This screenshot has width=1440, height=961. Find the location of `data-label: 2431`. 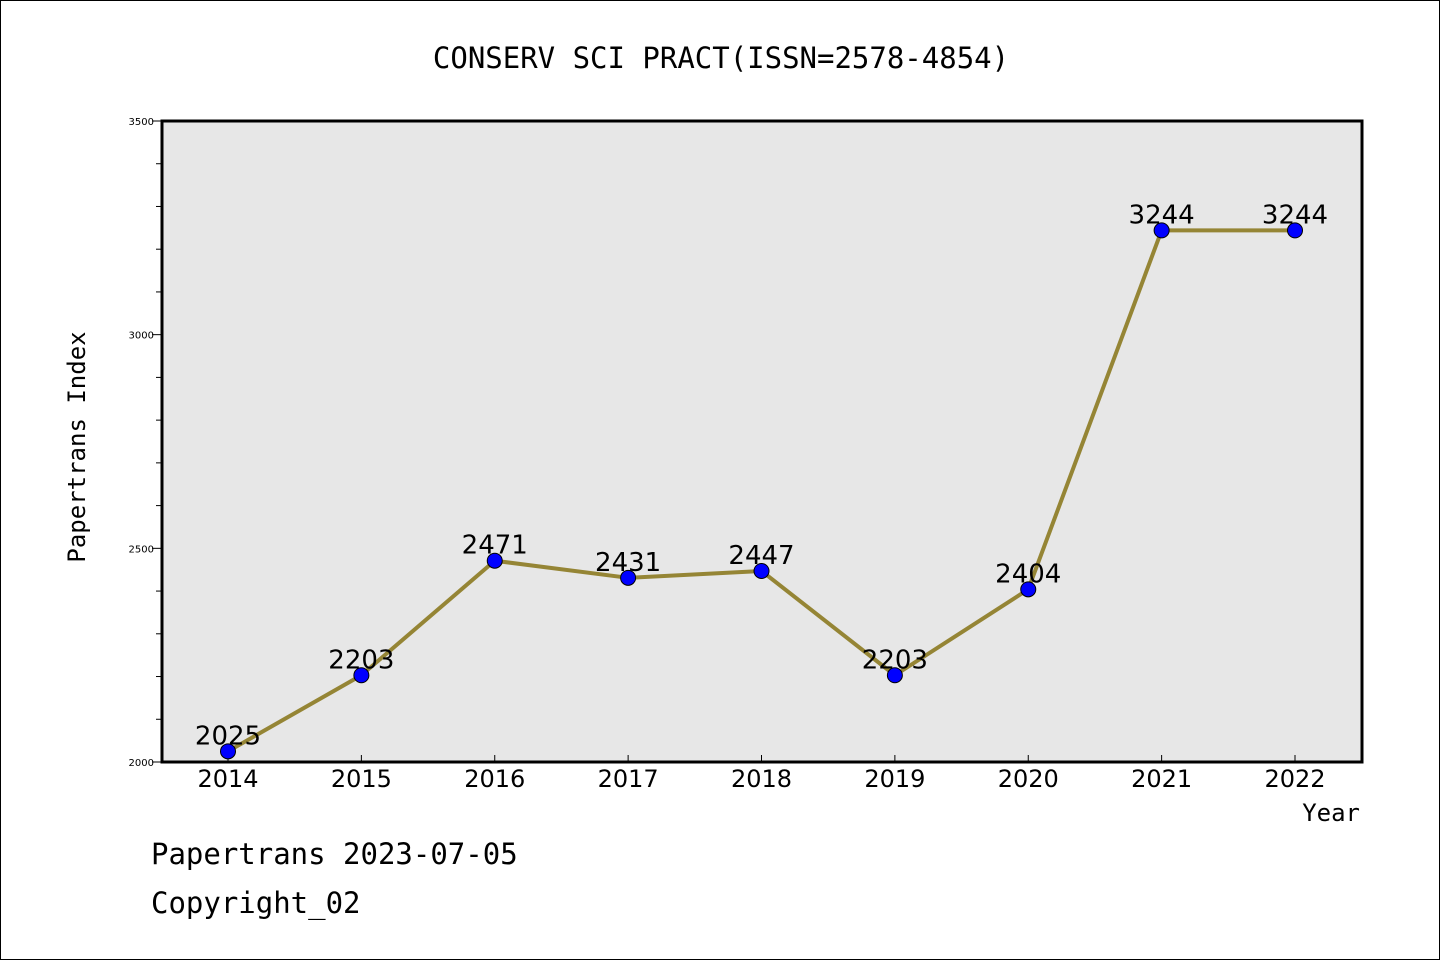

data-label: 2431 is located at coordinates (628, 563).